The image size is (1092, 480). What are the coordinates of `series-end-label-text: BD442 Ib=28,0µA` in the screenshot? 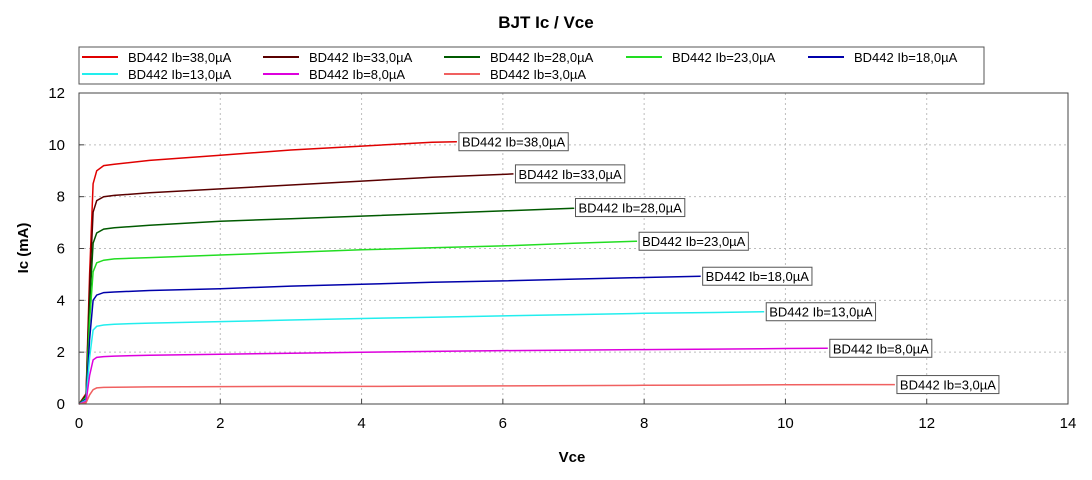 It's located at (631, 208).